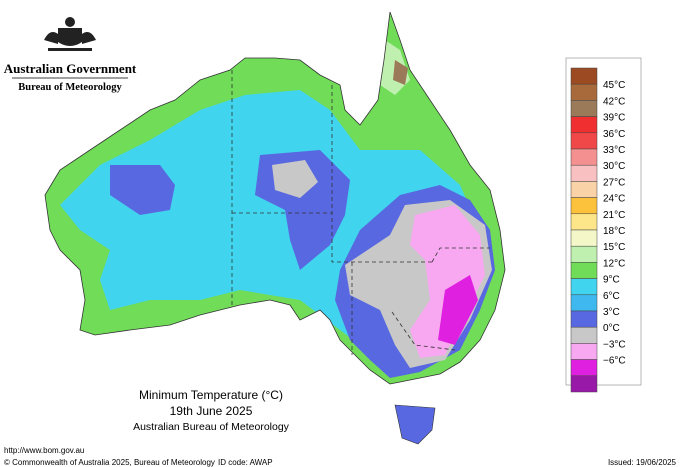  I want to click on region-below-minus3, so click(458, 310).